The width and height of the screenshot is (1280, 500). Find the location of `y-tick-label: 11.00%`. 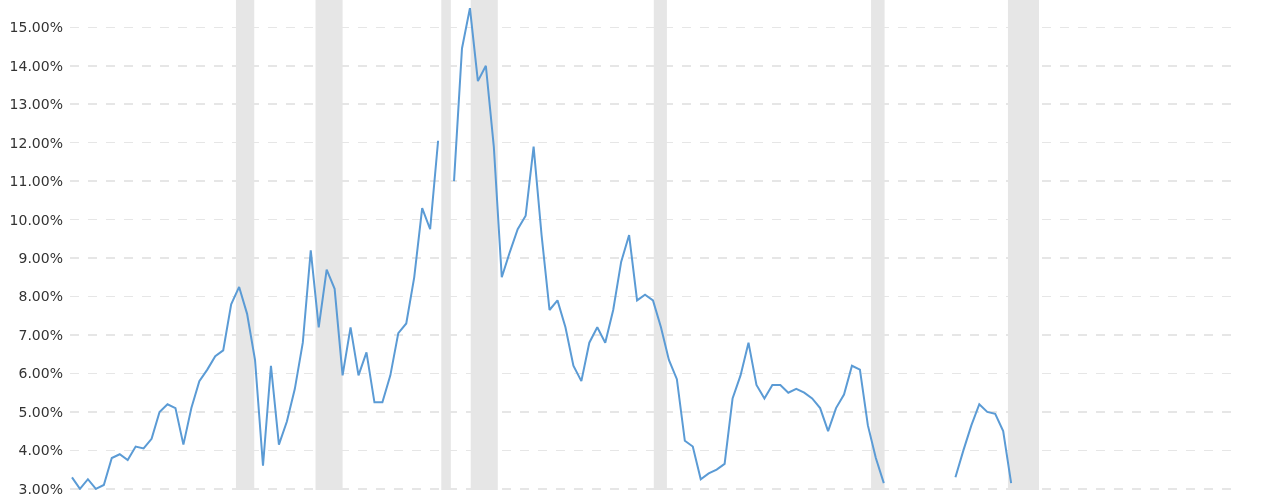

y-tick-label: 11.00% is located at coordinates (36, 181).